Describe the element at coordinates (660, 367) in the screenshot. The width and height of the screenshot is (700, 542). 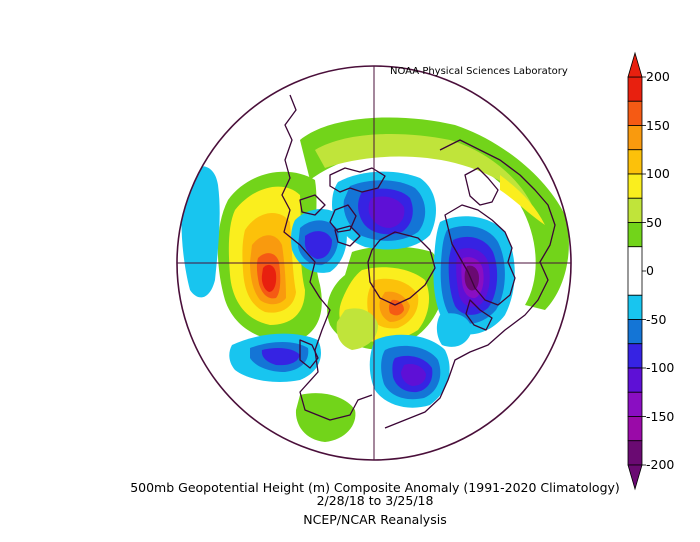
I see `colorbar-label: -100` at that location.